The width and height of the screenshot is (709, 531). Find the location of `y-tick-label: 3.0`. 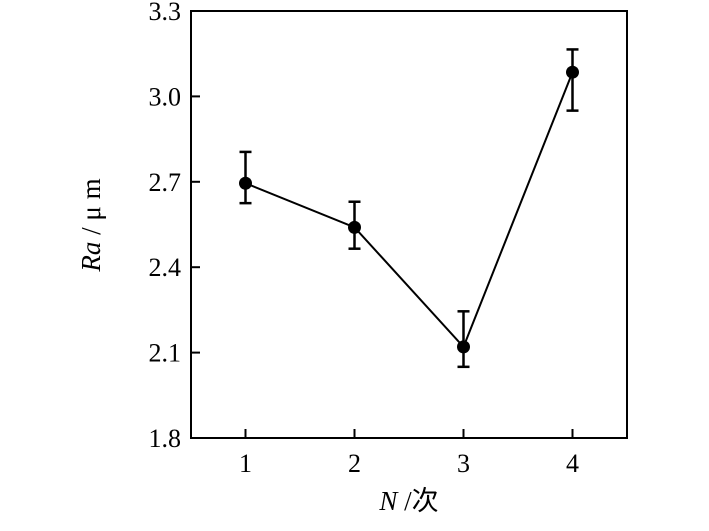

y-tick-label: 3.0 is located at coordinates (165, 96).